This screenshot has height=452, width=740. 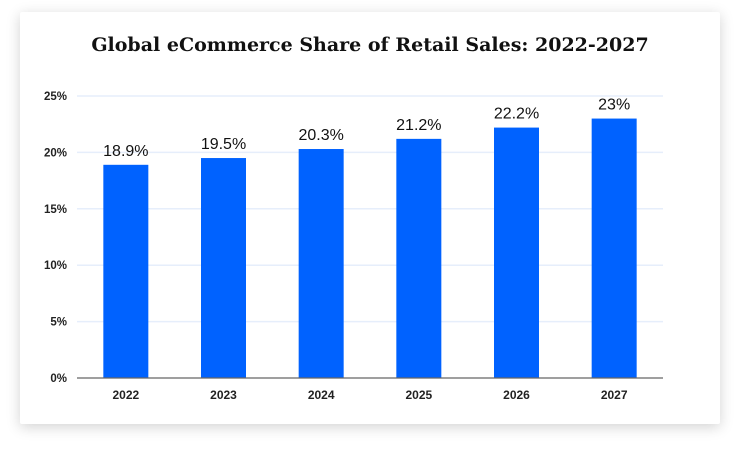 What do you see at coordinates (614, 395) in the screenshot?
I see `x-tick-label: 2027` at bounding box center [614, 395].